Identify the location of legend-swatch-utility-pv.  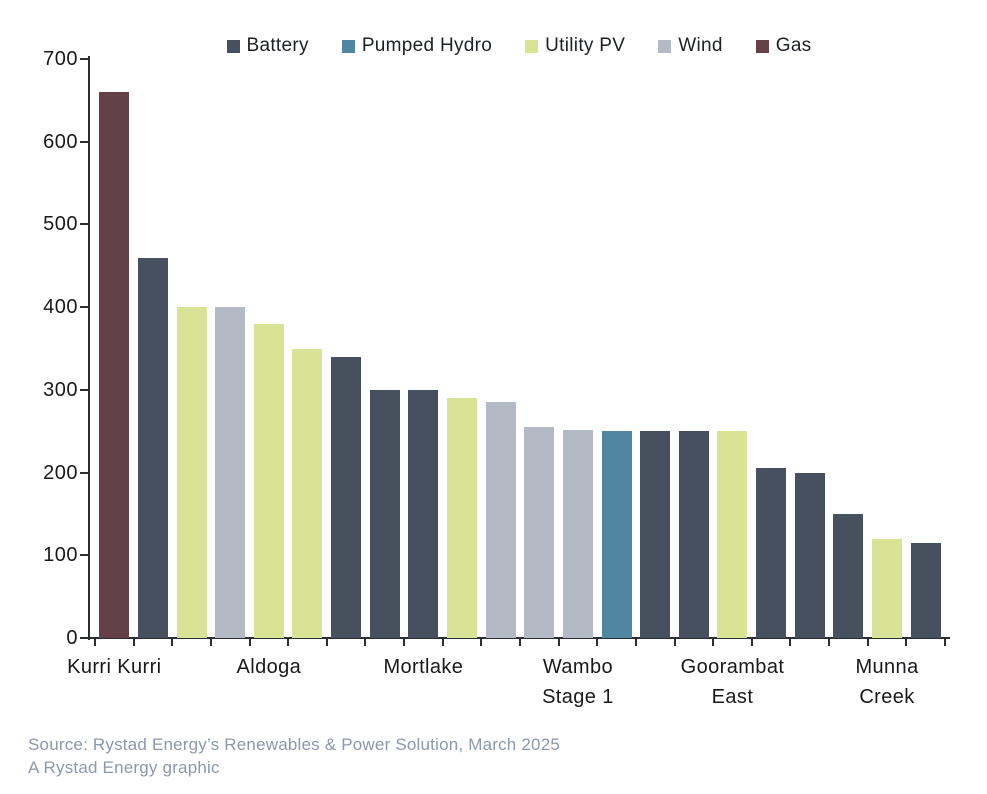
(532, 46).